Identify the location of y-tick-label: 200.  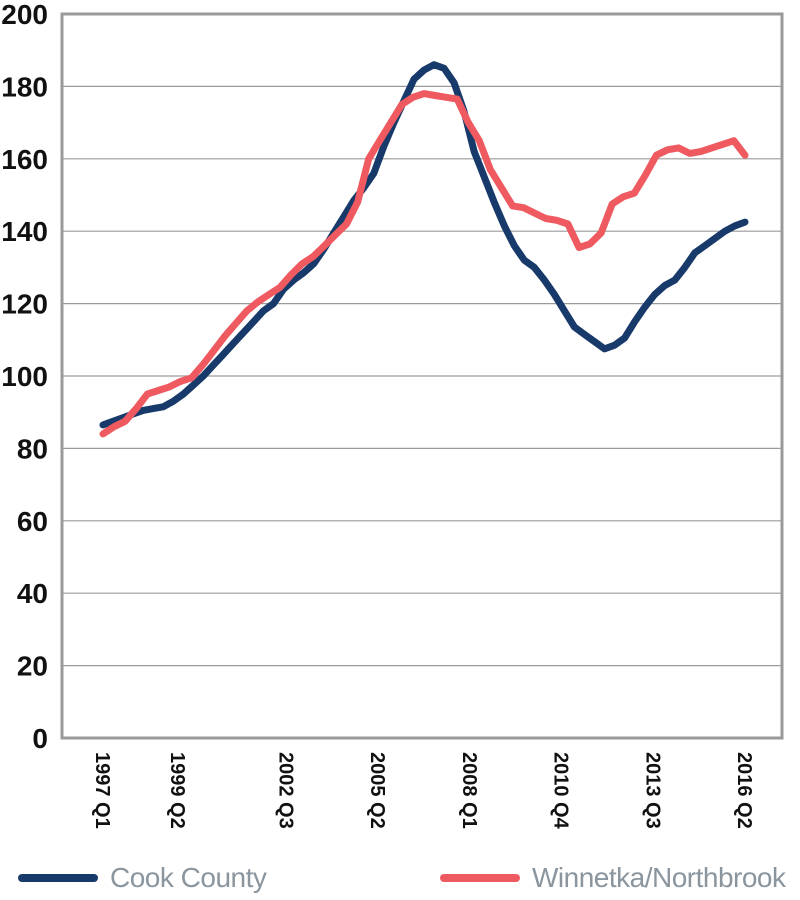
(24, 15).